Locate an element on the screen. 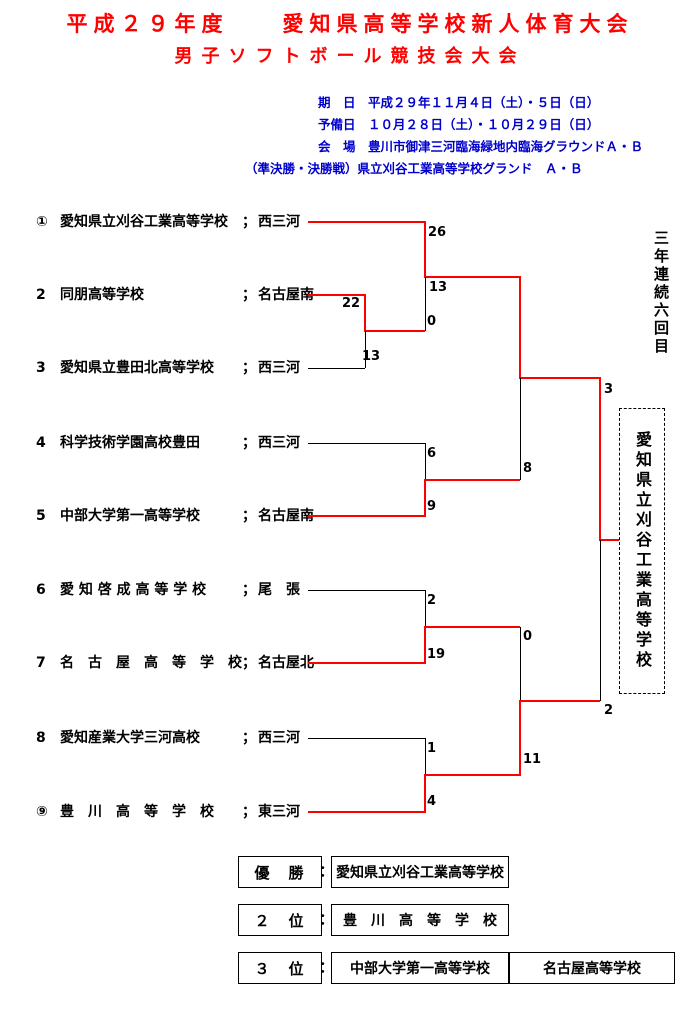  team-row: 6 愛 知 啓 成 高 等 学 校 ；尾 張 is located at coordinates (168, 590).